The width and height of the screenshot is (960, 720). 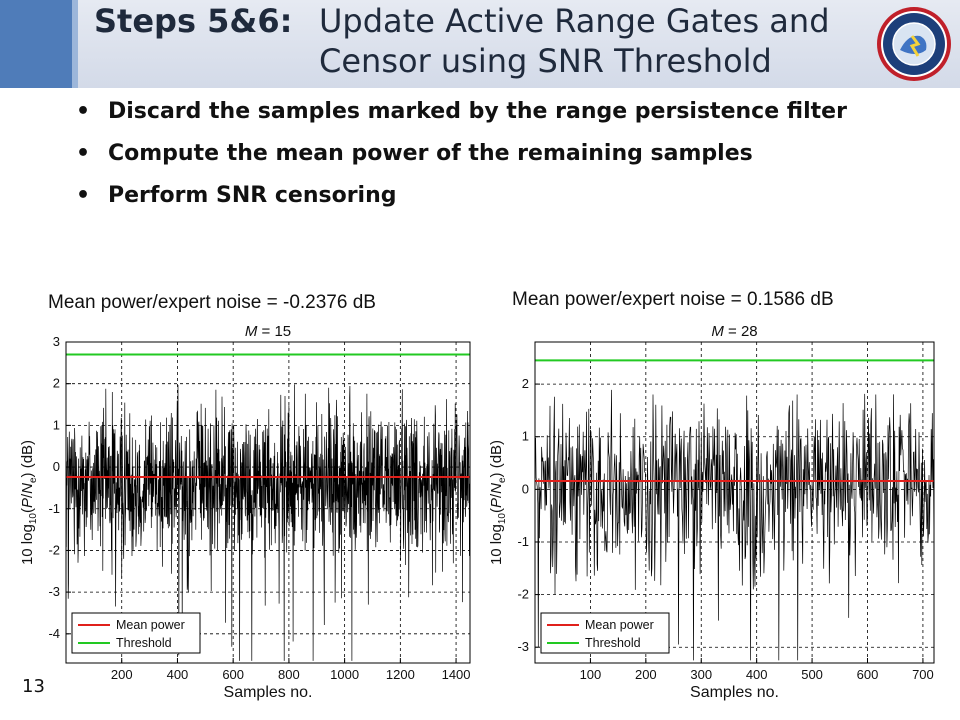 What do you see at coordinates (923, 674) in the screenshot?
I see `x-tick-label: 700` at bounding box center [923, 674].